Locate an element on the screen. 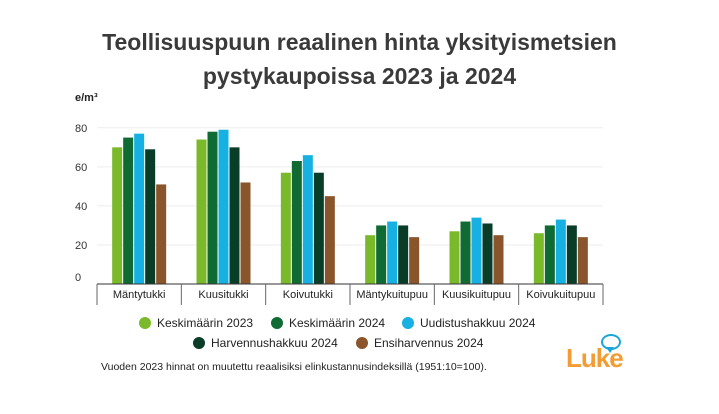  x-tick-label: Mäntykuitupuu is located at coordinates (392, 295).